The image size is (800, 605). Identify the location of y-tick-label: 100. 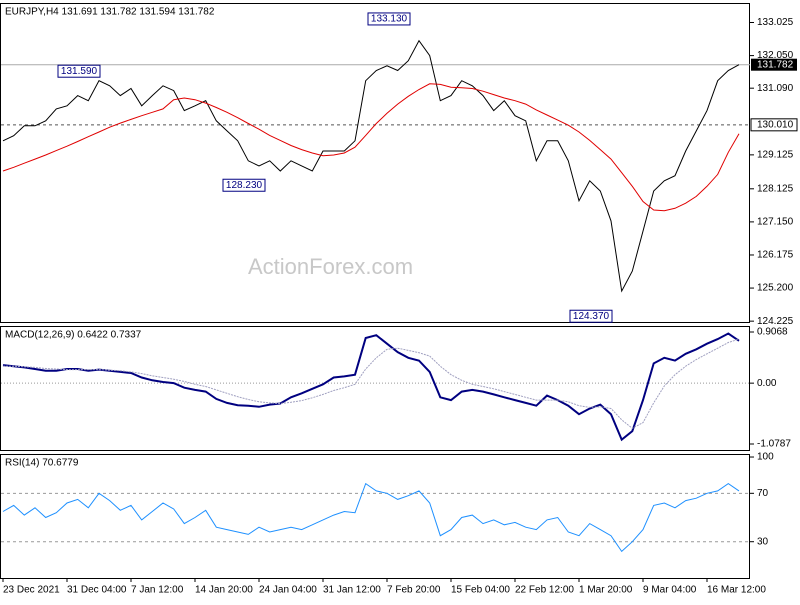
(765, 457).